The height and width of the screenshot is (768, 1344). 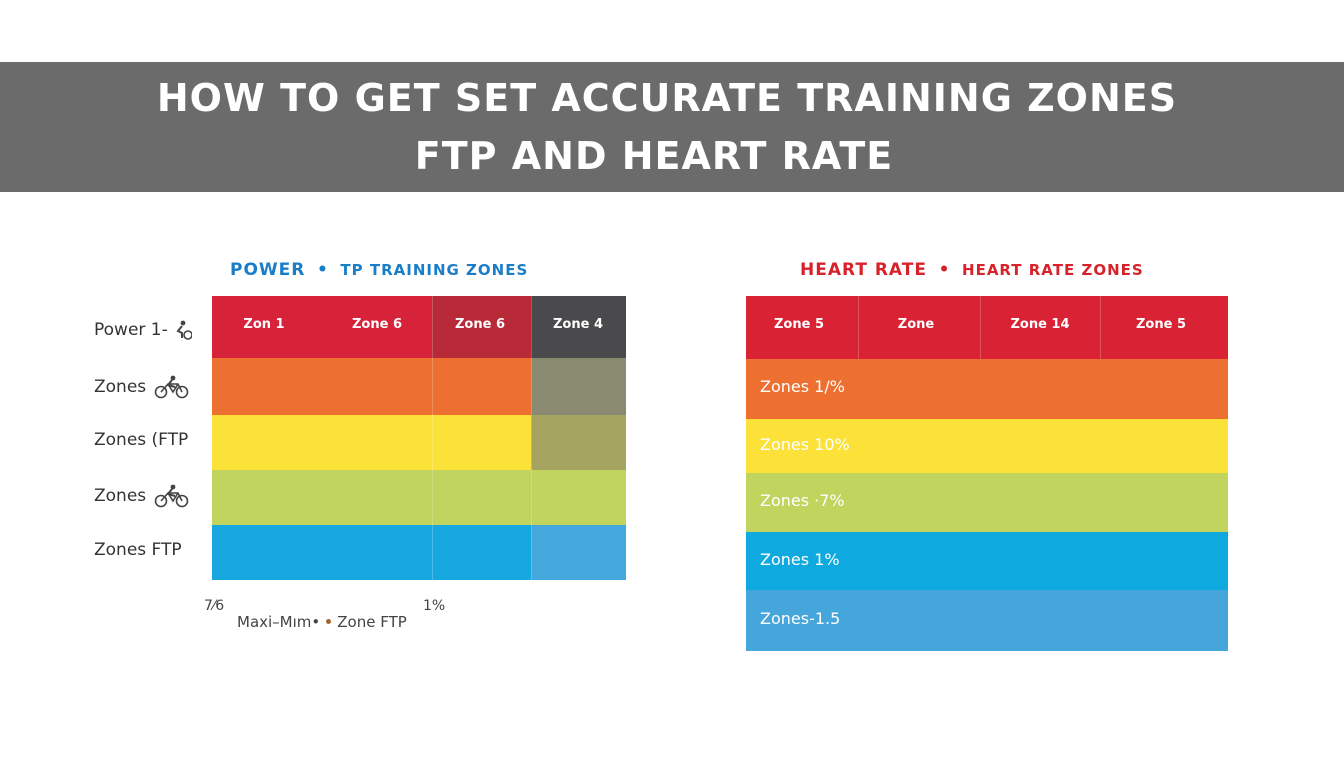 What do you see at coordinates (1053, 270) in the screenshot?
I see `hr-title-sub: HEART RATE ZONES` at bounding box center [1053, 270].